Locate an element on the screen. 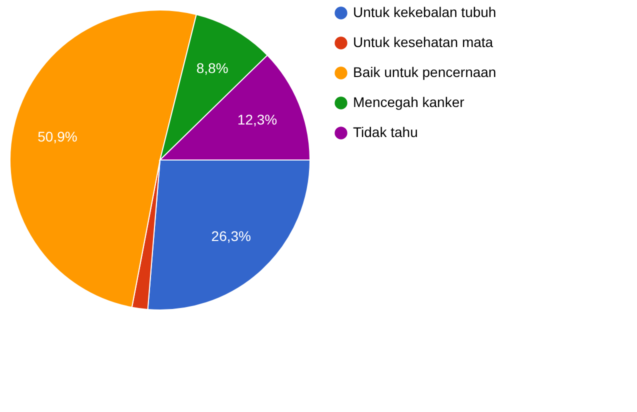 The height and width of the screenshot is (412, 637). data-label: 26,3% is located at coordinates (231, 236).